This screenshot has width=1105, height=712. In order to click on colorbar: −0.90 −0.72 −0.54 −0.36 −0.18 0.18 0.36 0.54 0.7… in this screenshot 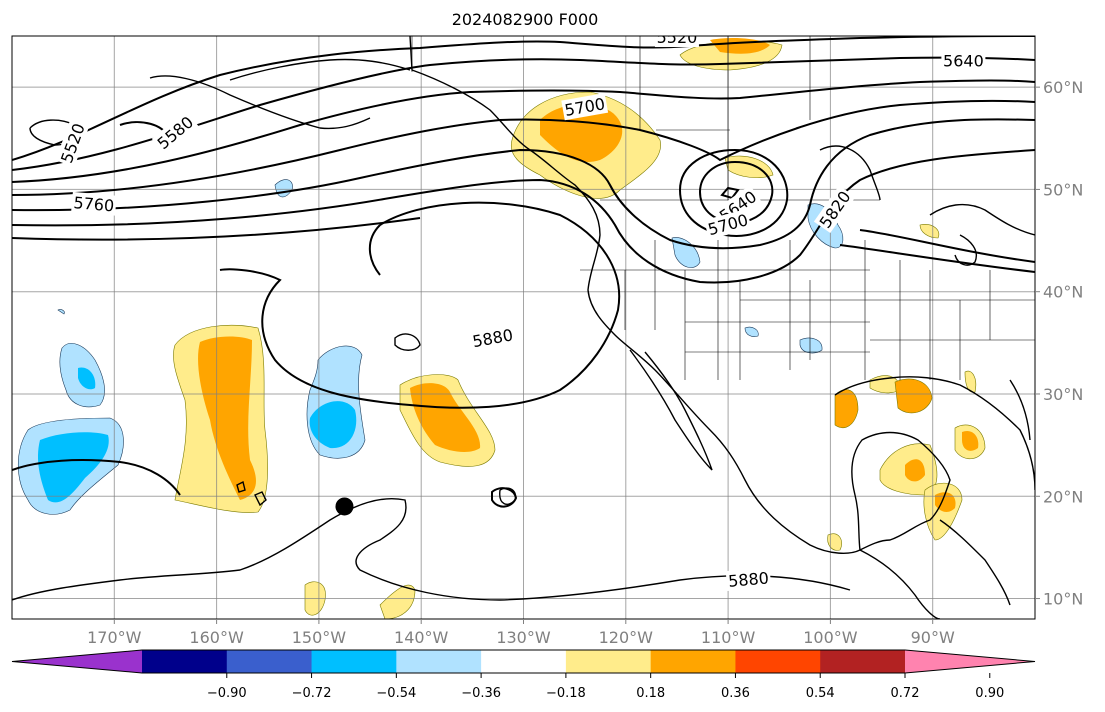, I will do `click(523, 675)`.